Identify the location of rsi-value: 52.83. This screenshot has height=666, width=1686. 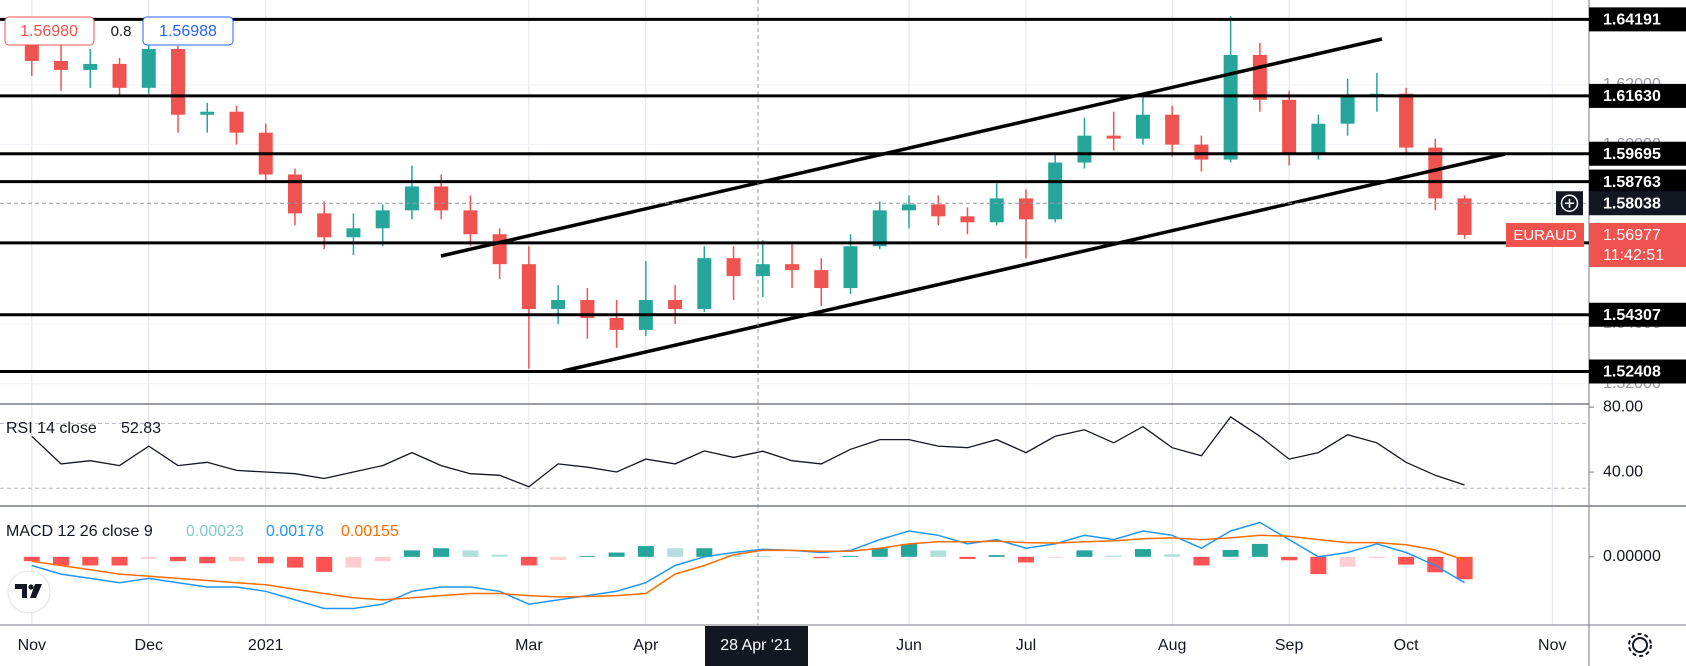
(141, 428).